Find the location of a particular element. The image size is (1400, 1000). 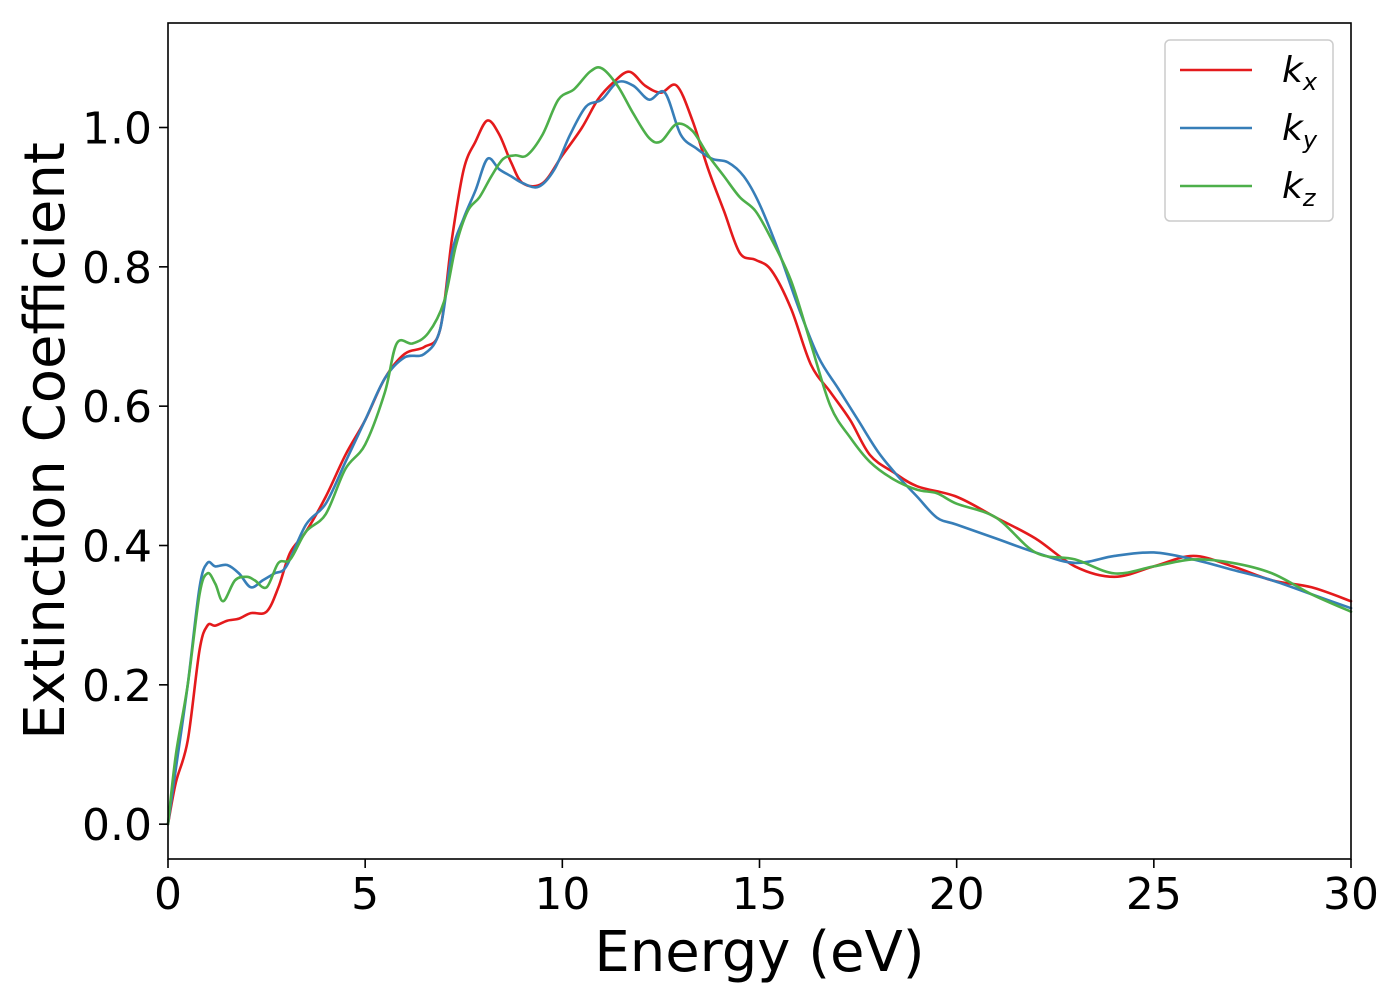

legend-box is located at coordinates (1249, 130).